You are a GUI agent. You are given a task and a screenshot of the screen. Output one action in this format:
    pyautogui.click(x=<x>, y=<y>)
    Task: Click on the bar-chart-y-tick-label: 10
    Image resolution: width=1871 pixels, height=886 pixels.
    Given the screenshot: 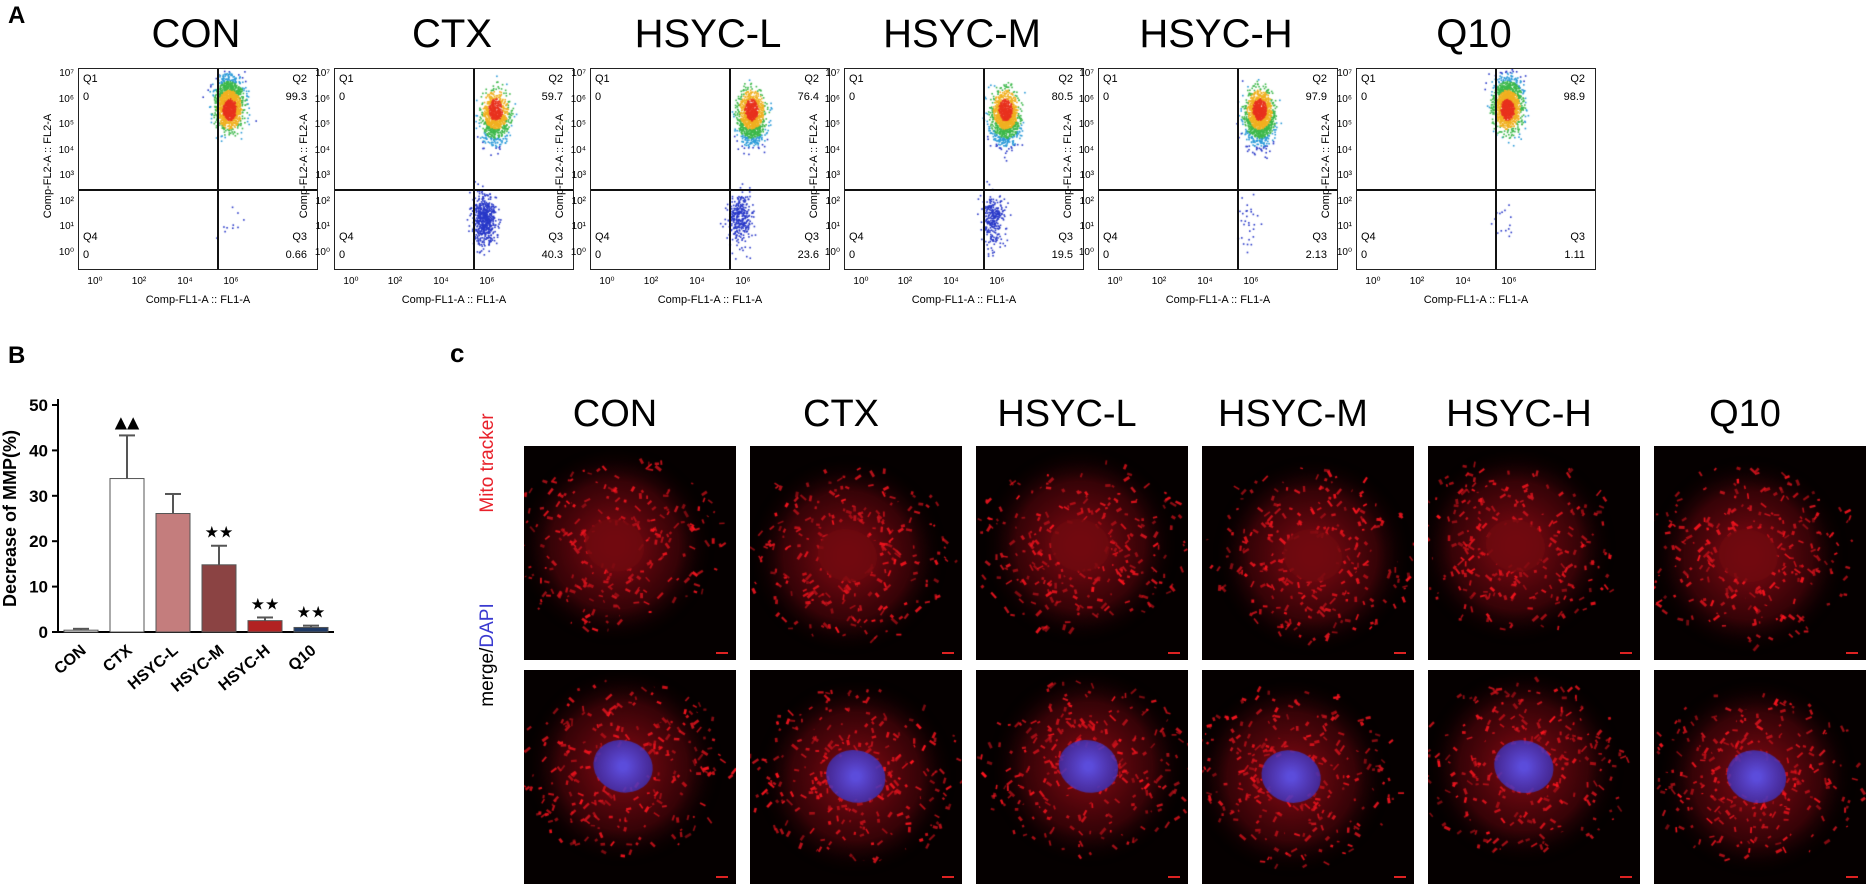 What is the action you would take?
    pyautogui.click(x=38, y=587)
    